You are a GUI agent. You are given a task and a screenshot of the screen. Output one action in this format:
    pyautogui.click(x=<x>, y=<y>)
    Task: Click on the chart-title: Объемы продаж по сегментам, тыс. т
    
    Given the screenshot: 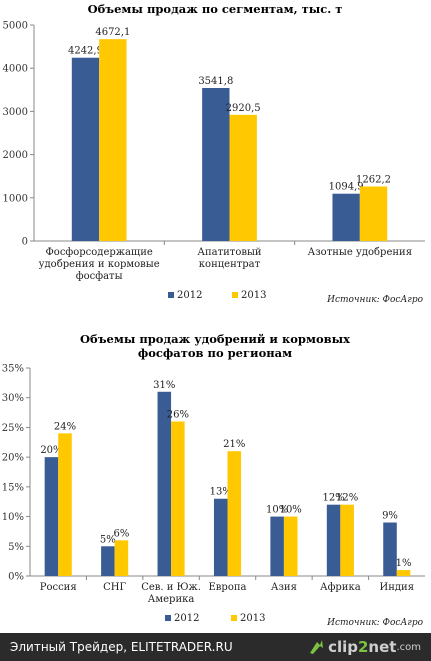 What is the action you would take?
    pyautogui.click(x=215, y=9)
    